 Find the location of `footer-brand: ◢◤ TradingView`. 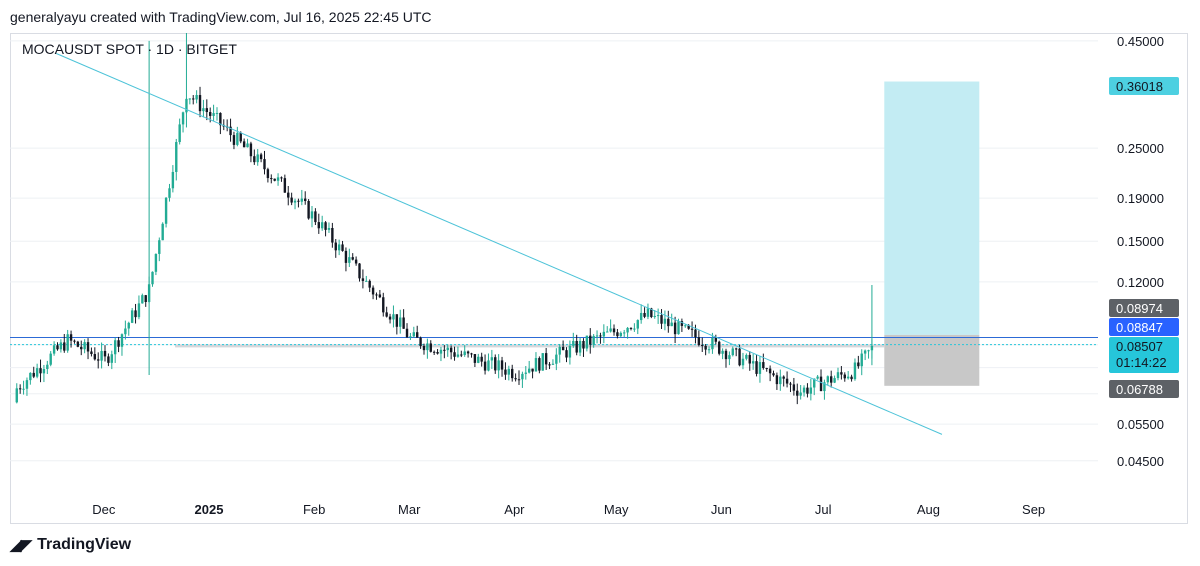

footer-brand: ◢◤ TradingView is located at coordinates (70, 545).